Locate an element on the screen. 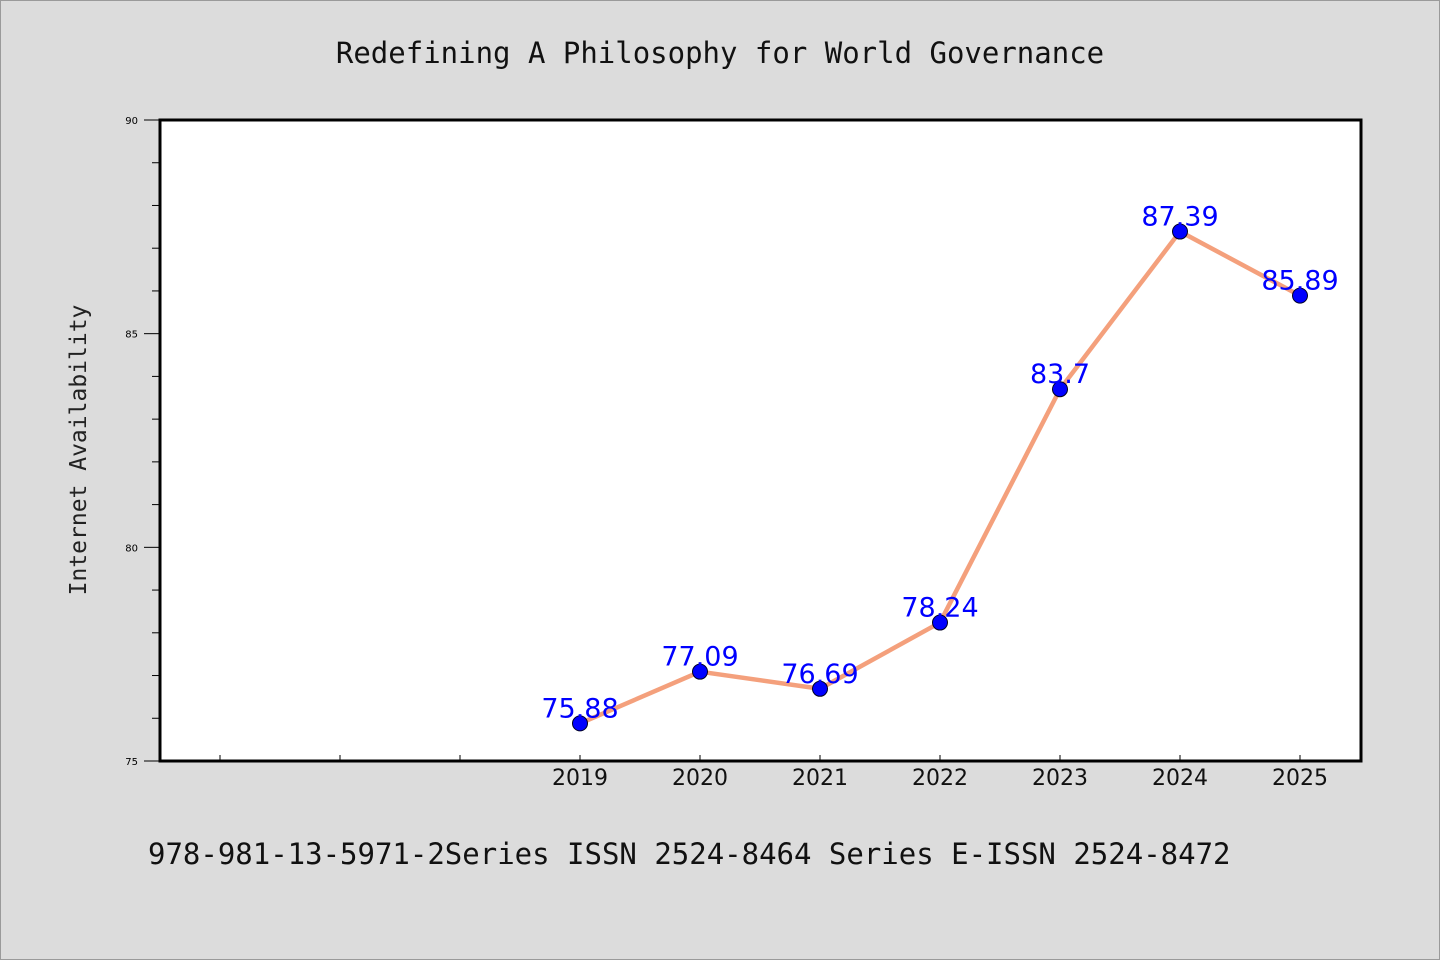 This screenshot has width=1440, height=960. x-tick-label: 2020 is located at coordinates (700, 778).